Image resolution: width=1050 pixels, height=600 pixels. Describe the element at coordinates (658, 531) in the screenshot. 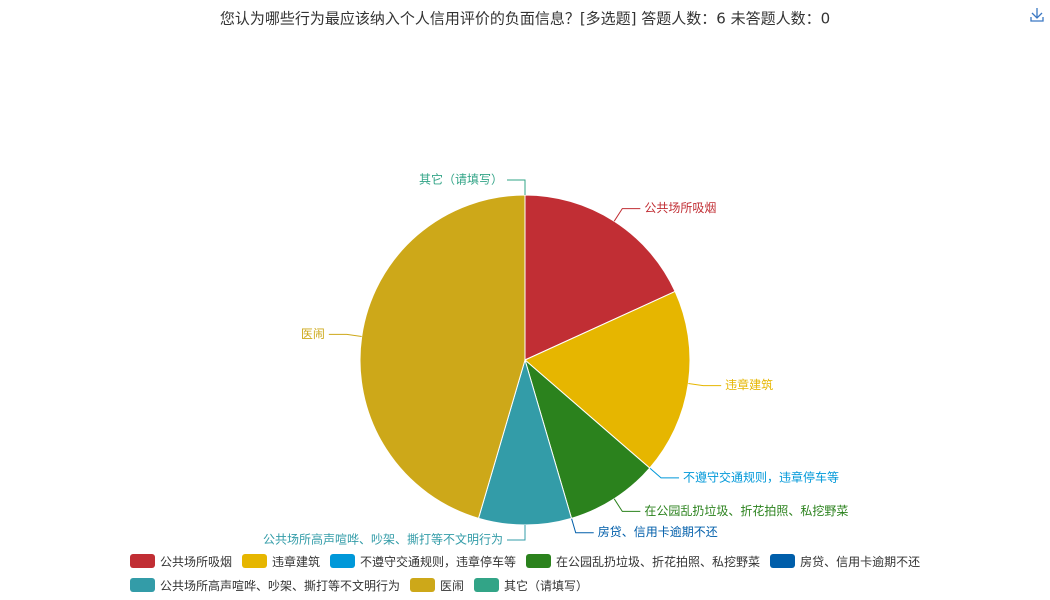

I see `slice-label: 房贷、信用卡逾期不还` at that location.